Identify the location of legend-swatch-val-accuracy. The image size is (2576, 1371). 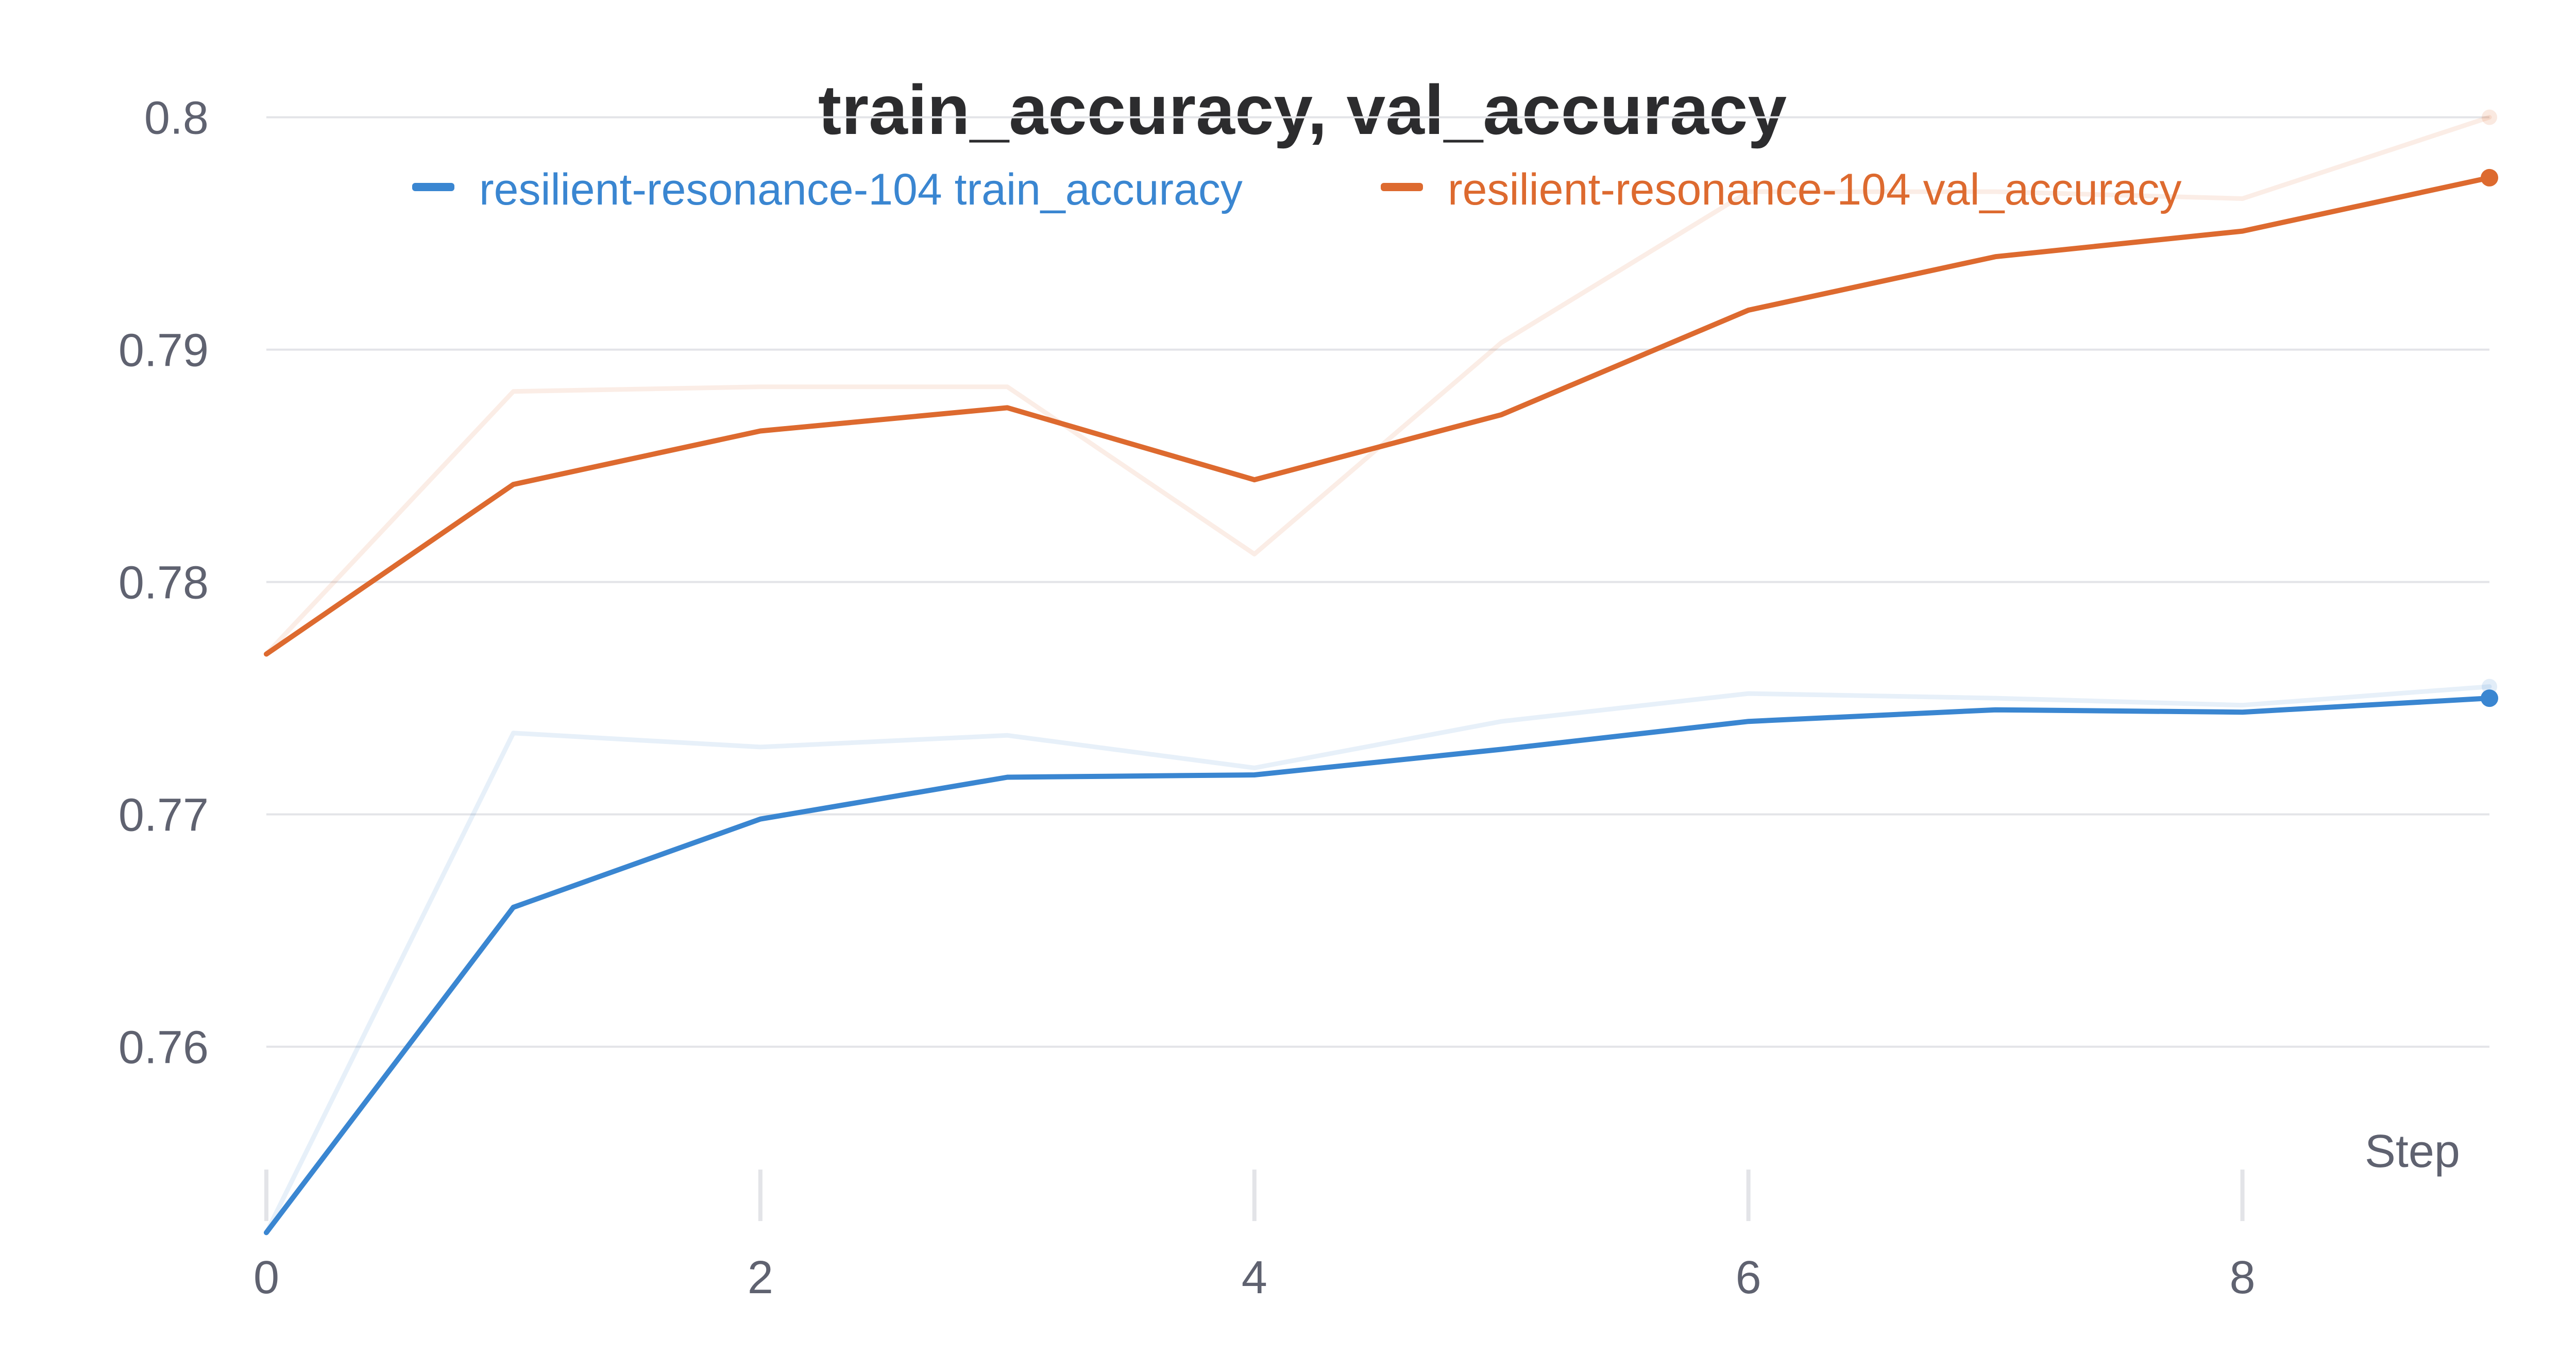
(1402, 187).